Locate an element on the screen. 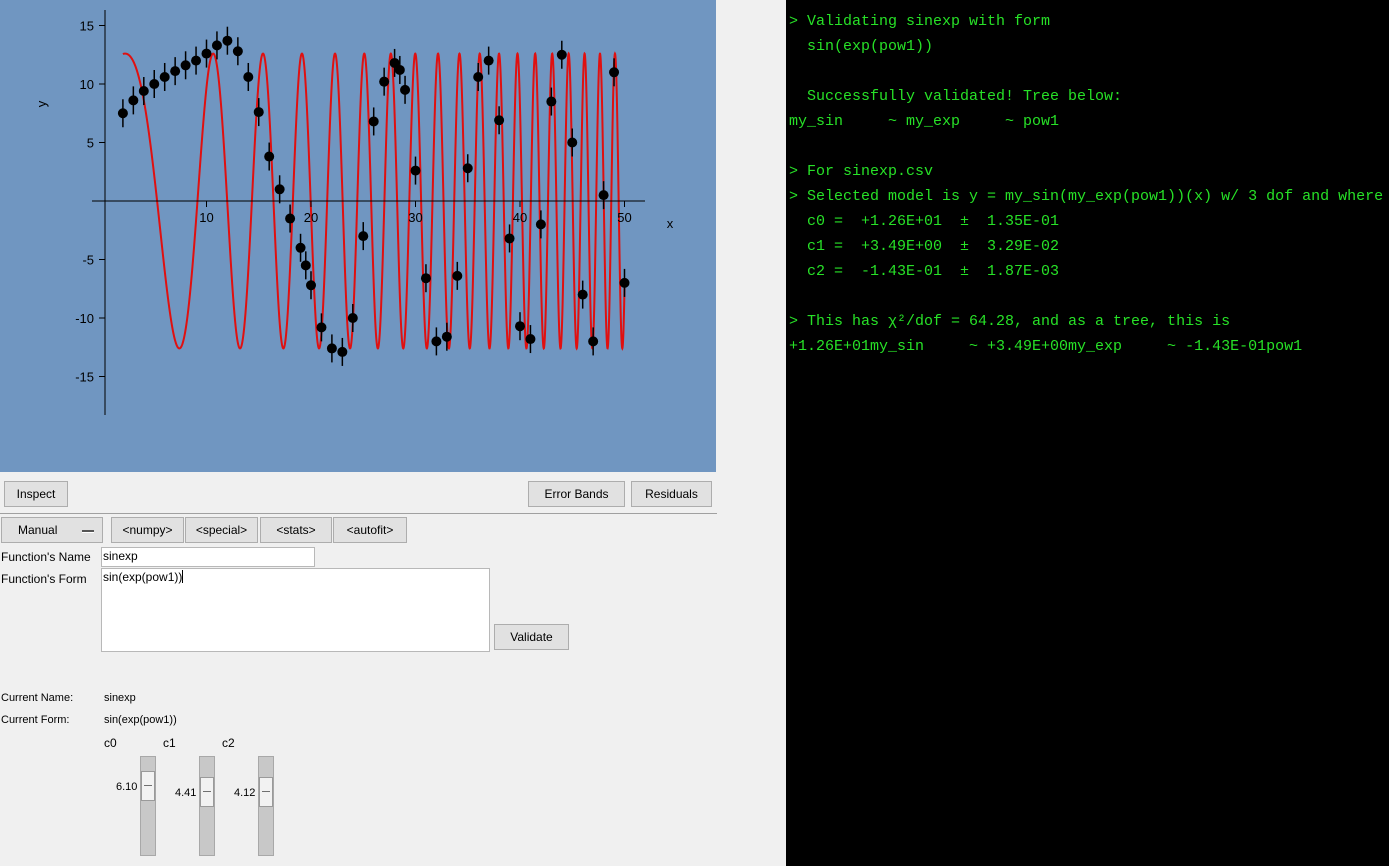 Image resolution: width=1389 pixels, height=866 pixels. x-tick-label: 30 is located at coordinates (415, 217).